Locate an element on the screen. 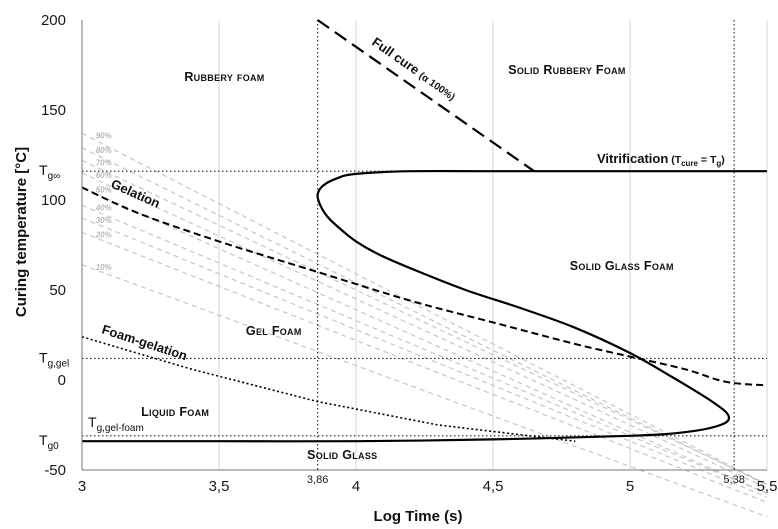 The height and width of the screenshot is (529, 778). tg-label: Tg,gel-foam is located at coordinates (116, 424).